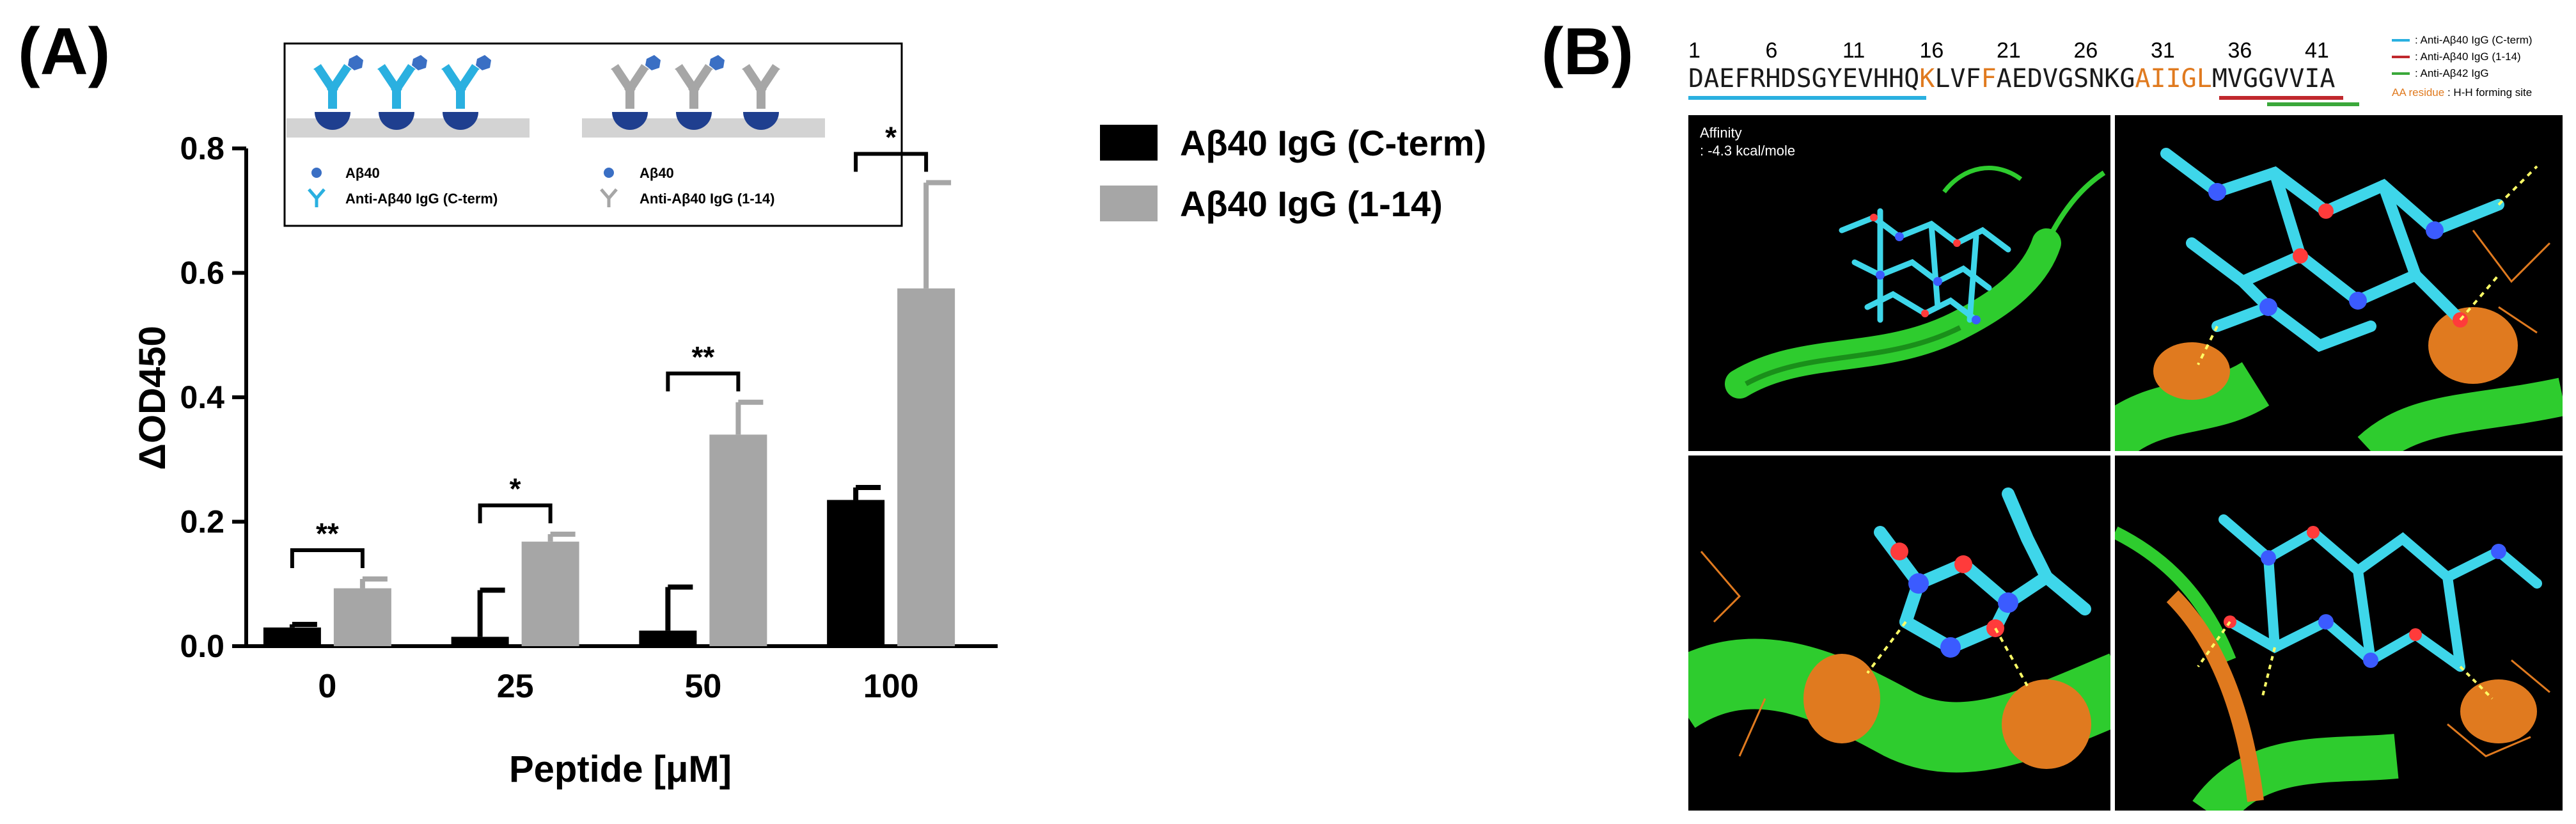  Describe the element at coordinates (707, 199) in the screenshot. I see `inset-legend-label: Anti-Aβ40 IgG (1-14)` at that location.